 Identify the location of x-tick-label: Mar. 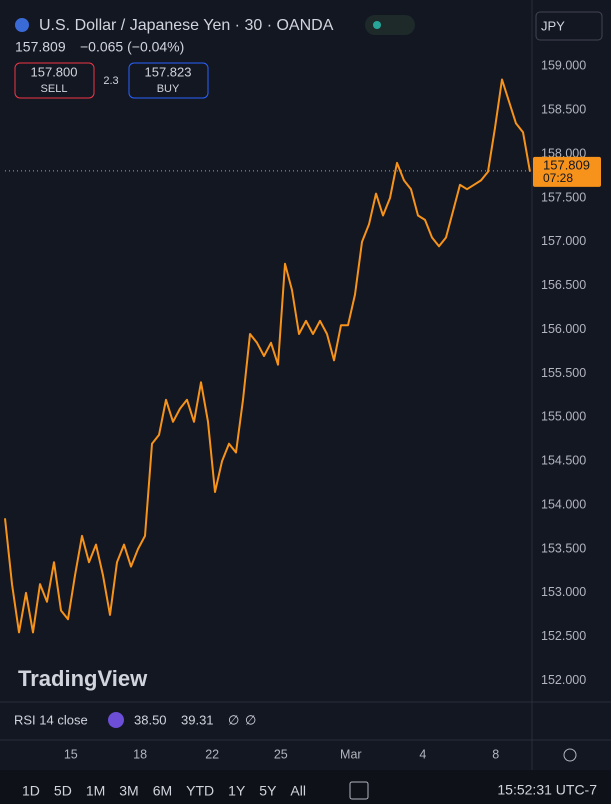
(351, 754).